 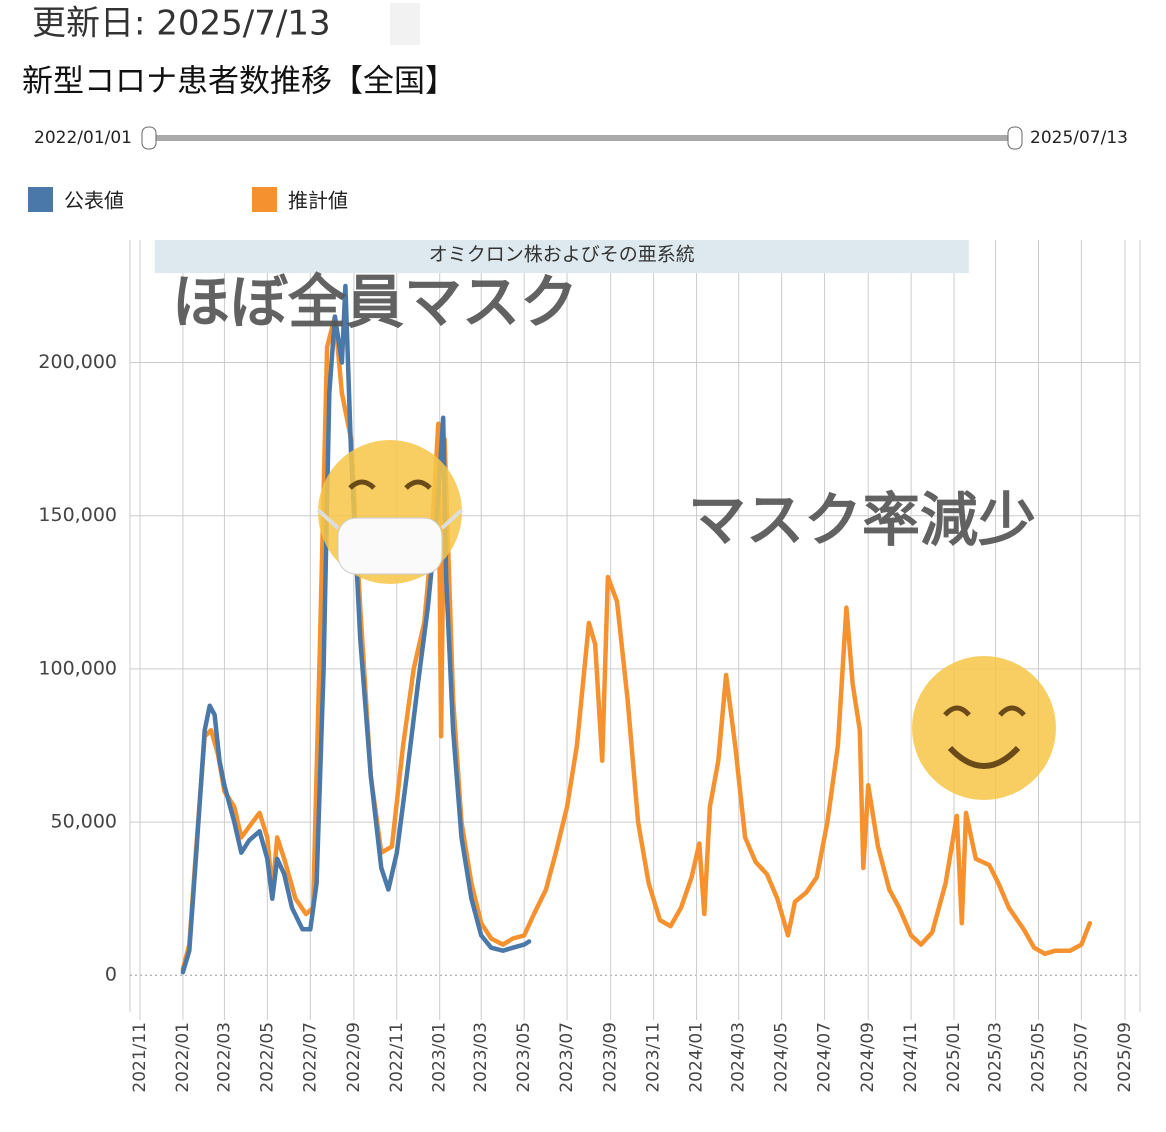 I want to click on range-end-label: 2025/07/13, so click(x=1079, y=138).